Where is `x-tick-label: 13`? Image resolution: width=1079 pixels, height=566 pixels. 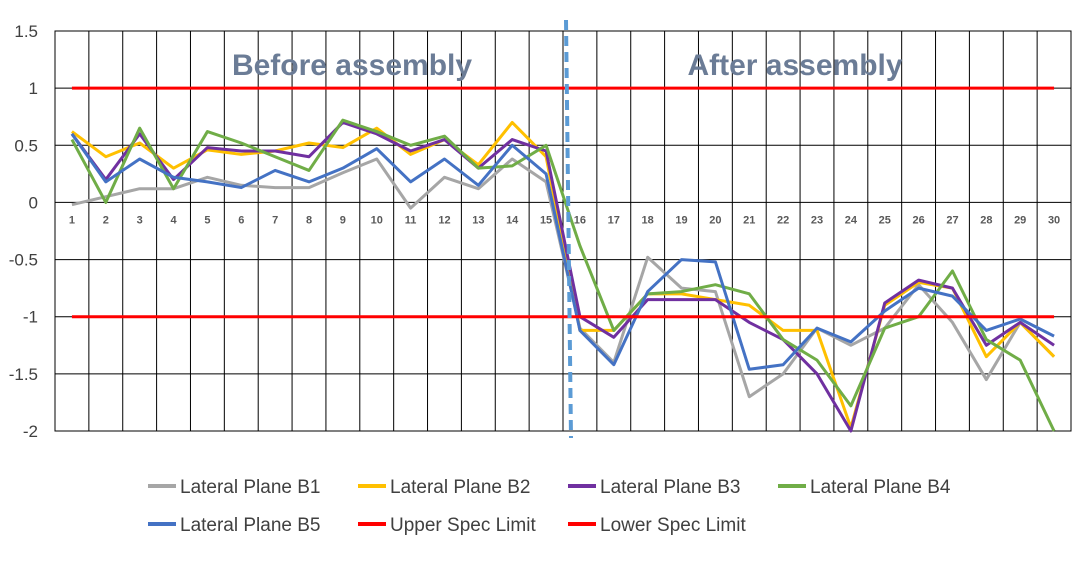 x-tick-label: 13 is located at coordinates (478, 220).